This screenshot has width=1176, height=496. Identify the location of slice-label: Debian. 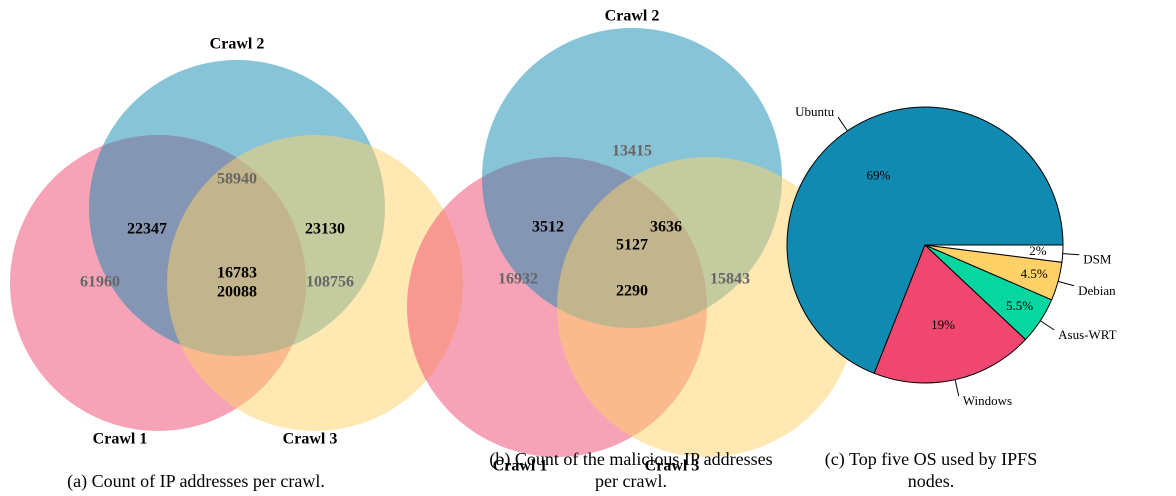
(1097, 290).